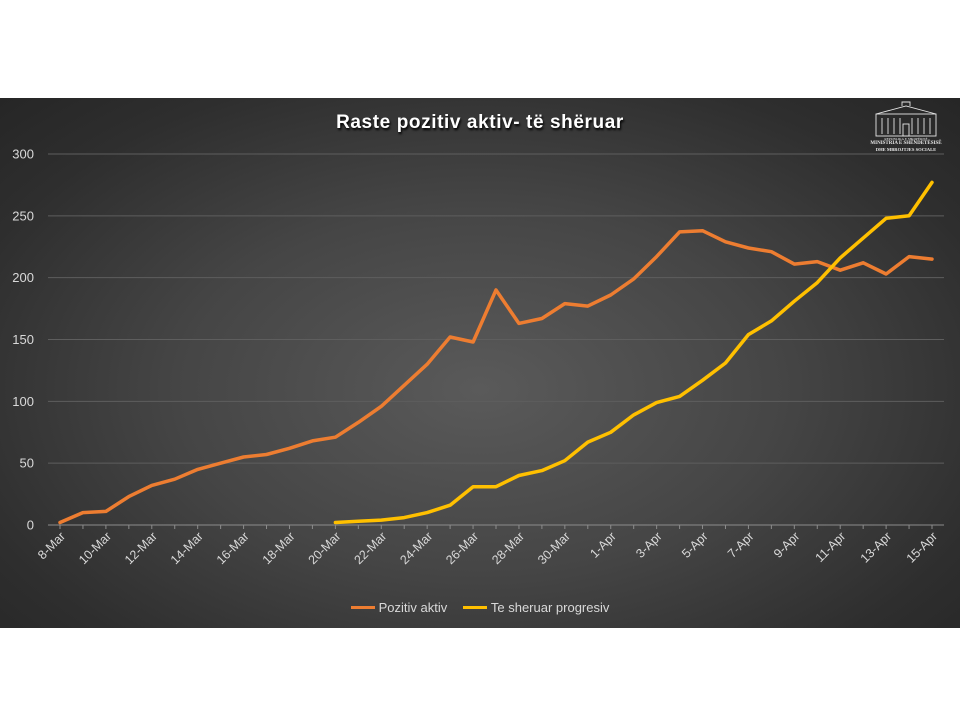 The width and height of the screenshot is (960, 720). Describe the element at coordinates (922, 547) in the screenshot. I see `x-tick-label: 15-Apr` at that location.